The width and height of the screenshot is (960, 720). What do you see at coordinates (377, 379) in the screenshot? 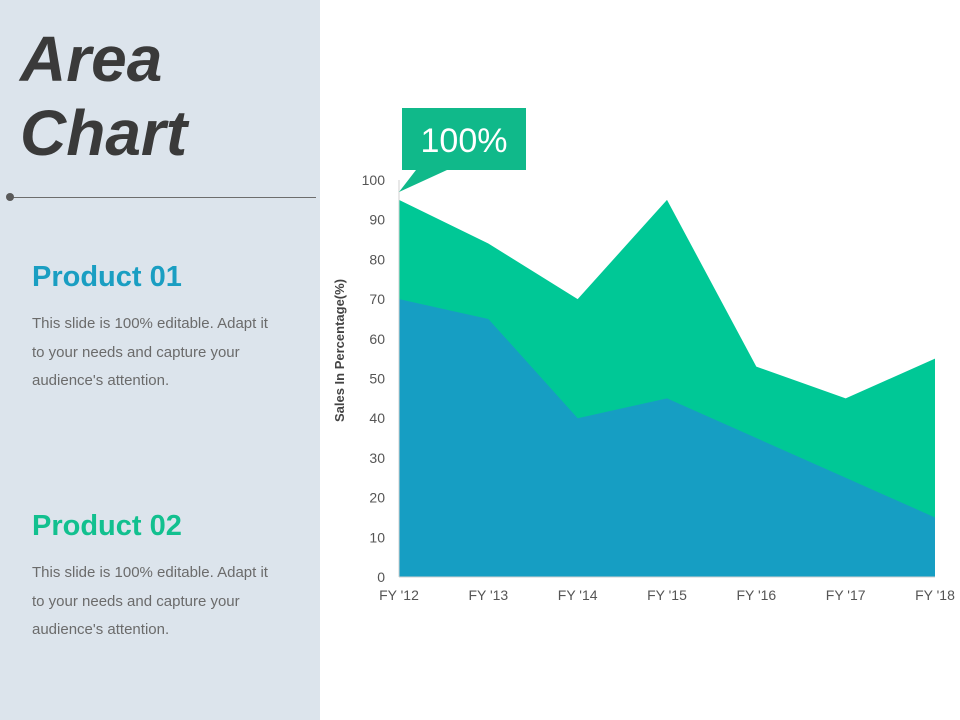
I see `y-tick-label: 50` at bounding box center [377, 379].